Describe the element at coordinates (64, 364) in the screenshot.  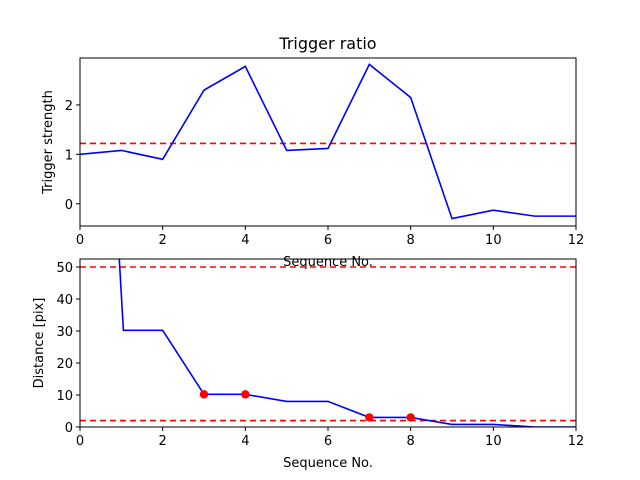
I see `y-tick-label: 20` at that location.